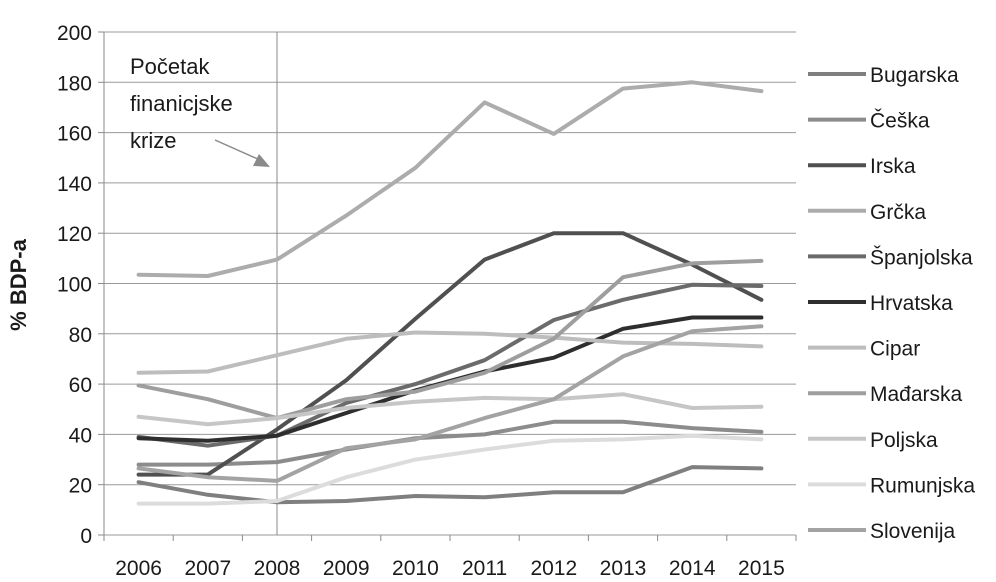  Describe the element at coordinates (138, 568) in the screenshot. I see `x-tick-label: 2006` at that location.